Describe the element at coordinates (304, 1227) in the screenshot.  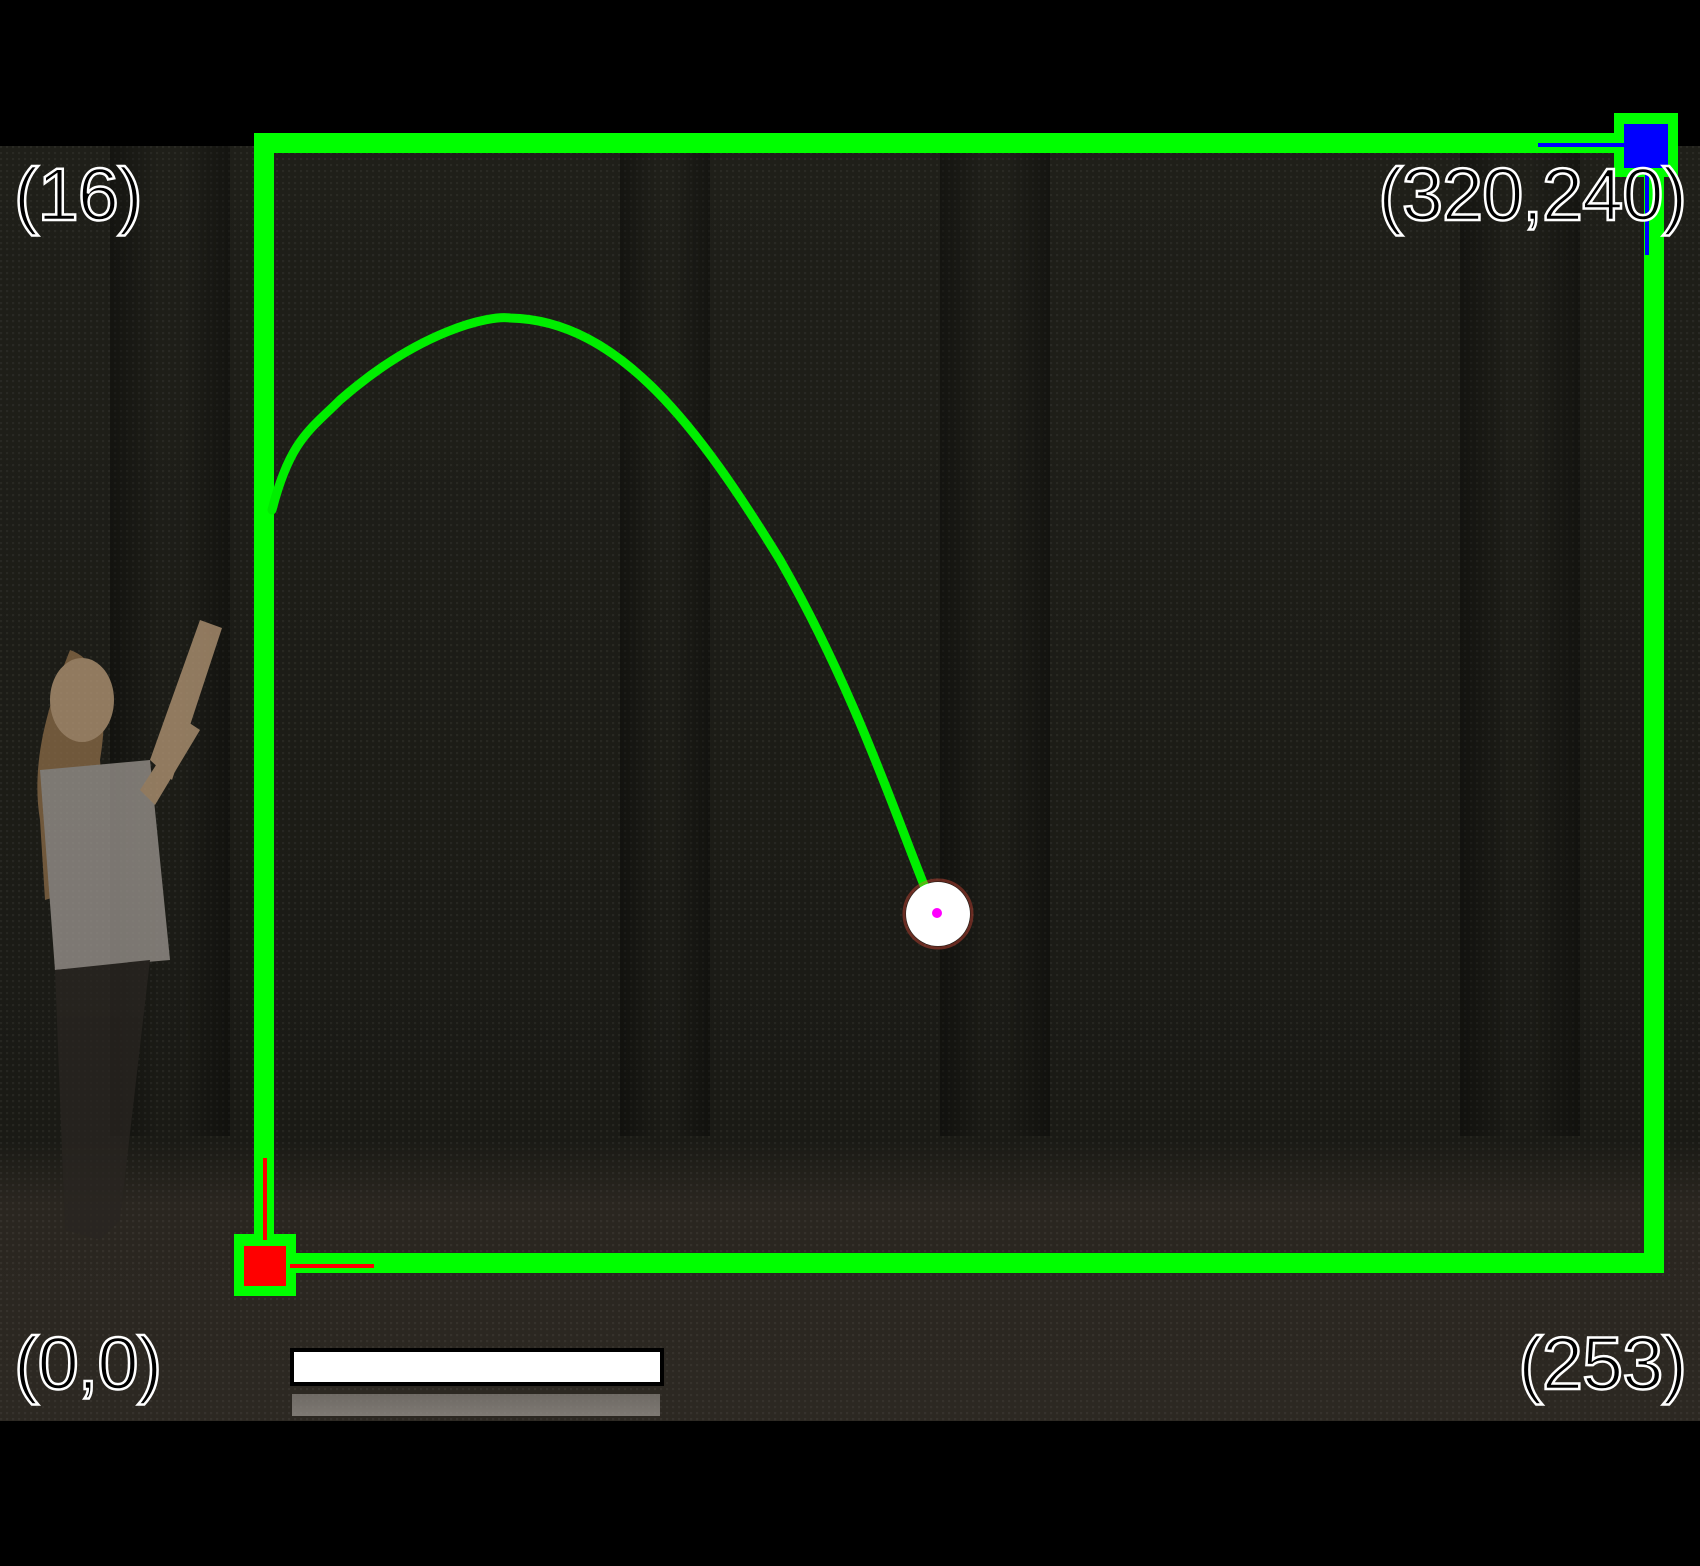
I see `origin-marker-icon` at that location.